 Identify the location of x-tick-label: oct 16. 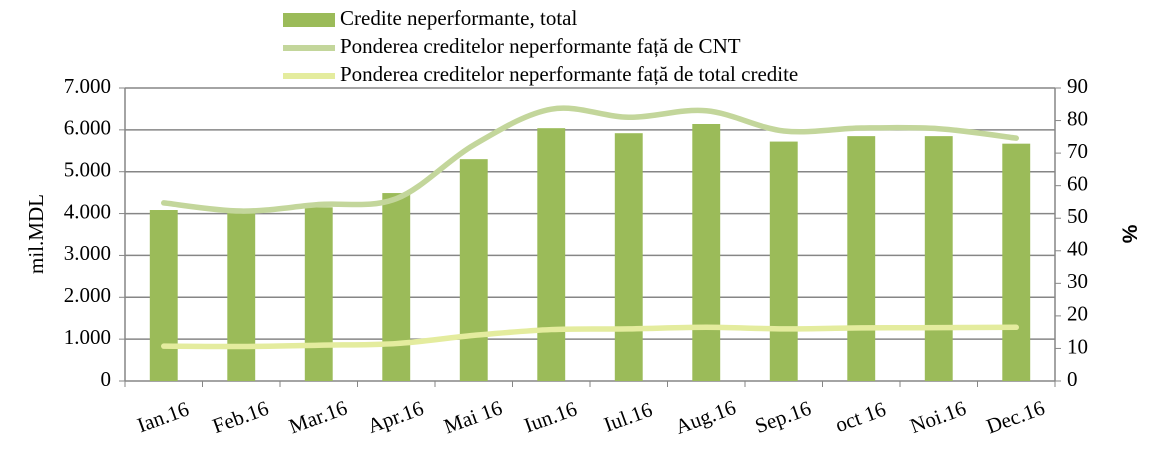
(860, 417).